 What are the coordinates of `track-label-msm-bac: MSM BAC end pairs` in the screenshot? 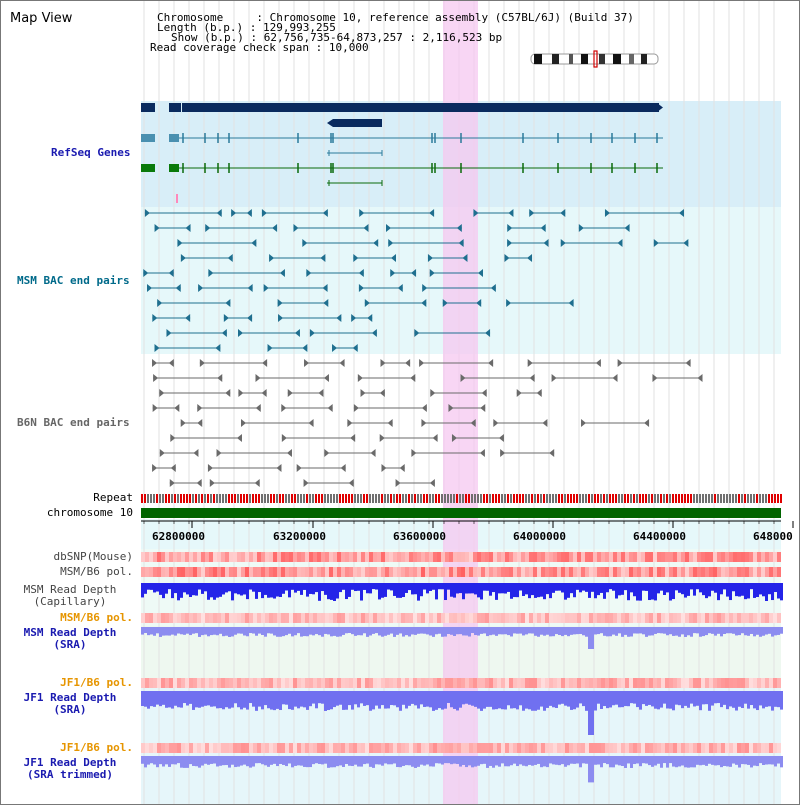 It's located at (73, 280).